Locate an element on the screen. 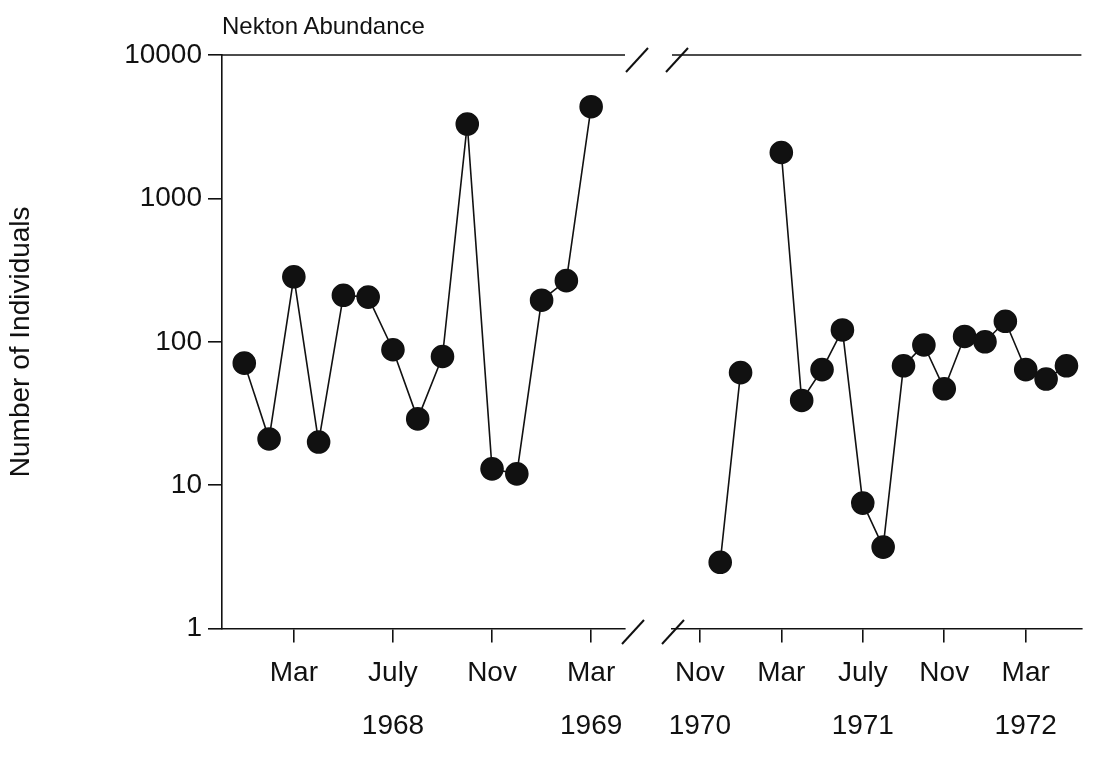  x-tick-label: Mar 1969 is located at coordinates (591, 698).